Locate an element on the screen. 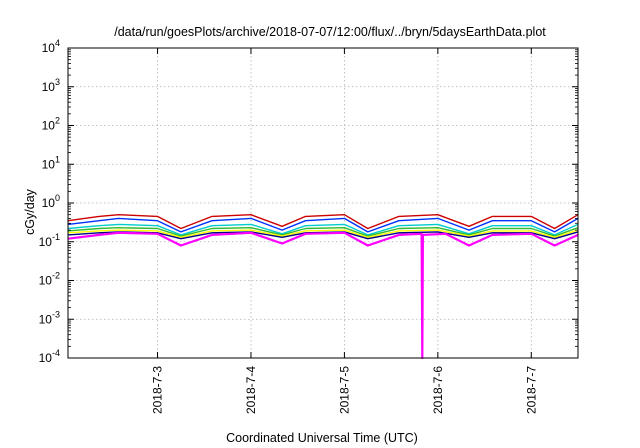  y-tick-label: 10¹ is located at coordinates (51, 162).